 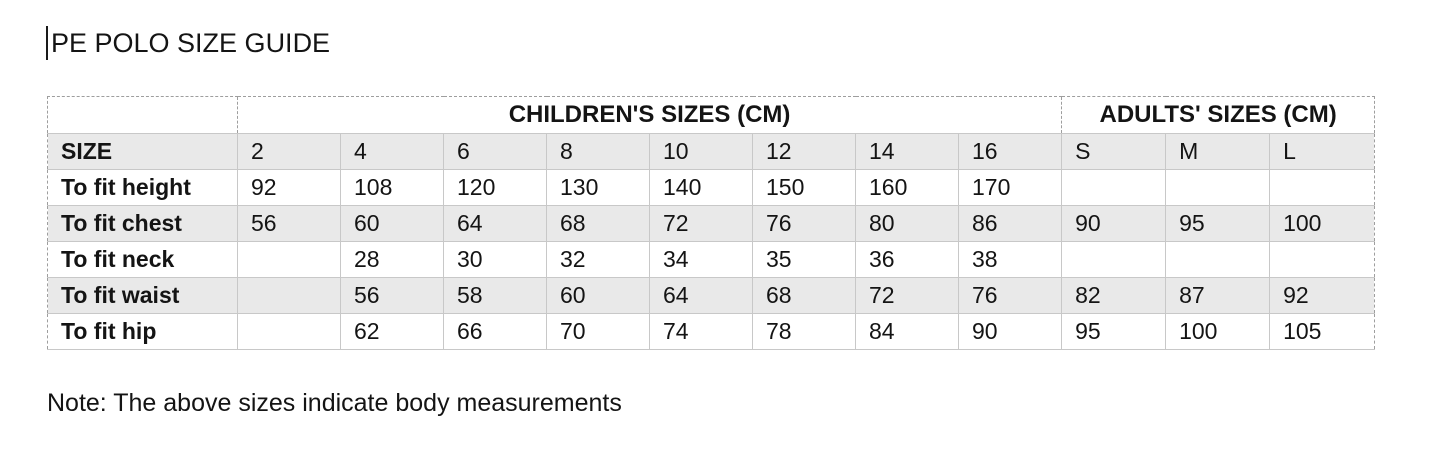 I want to click on value-cell: 8, so click(x=598, y=151).